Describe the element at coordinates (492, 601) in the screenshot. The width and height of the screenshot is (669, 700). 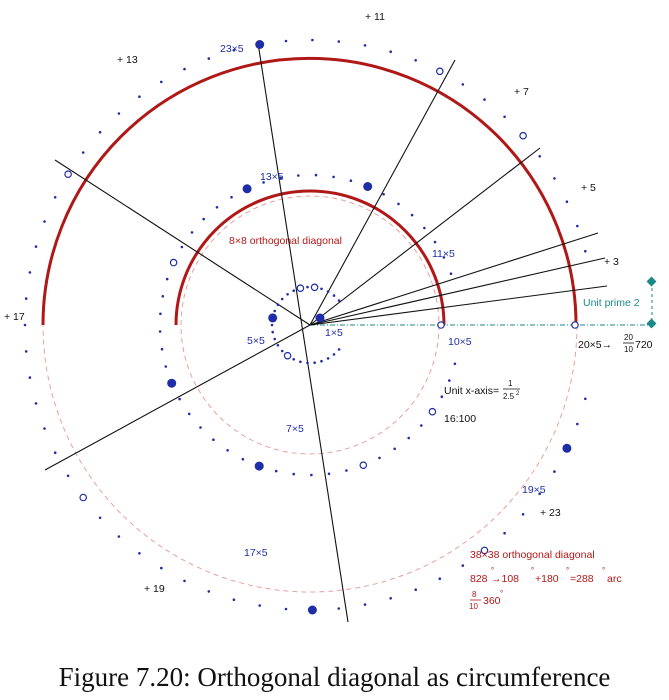
I see `arc-term: 360` at that location.